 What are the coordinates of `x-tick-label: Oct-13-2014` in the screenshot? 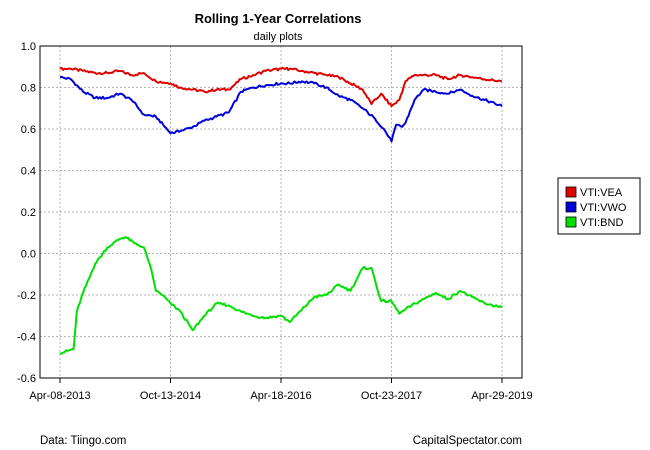 It's located at (170, 396).